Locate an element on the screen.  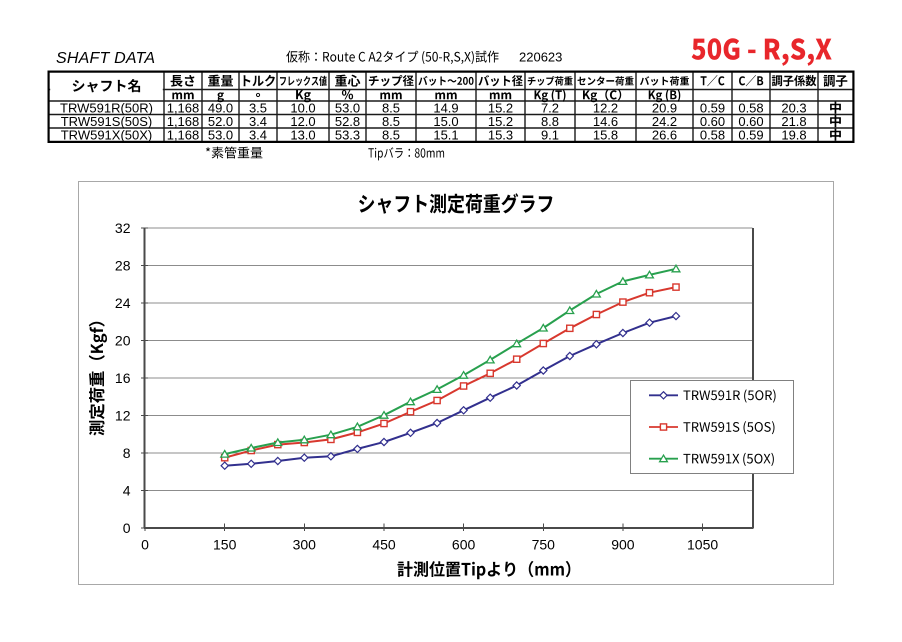
svg-text: 15.1 is located at coordinates (445, 134).